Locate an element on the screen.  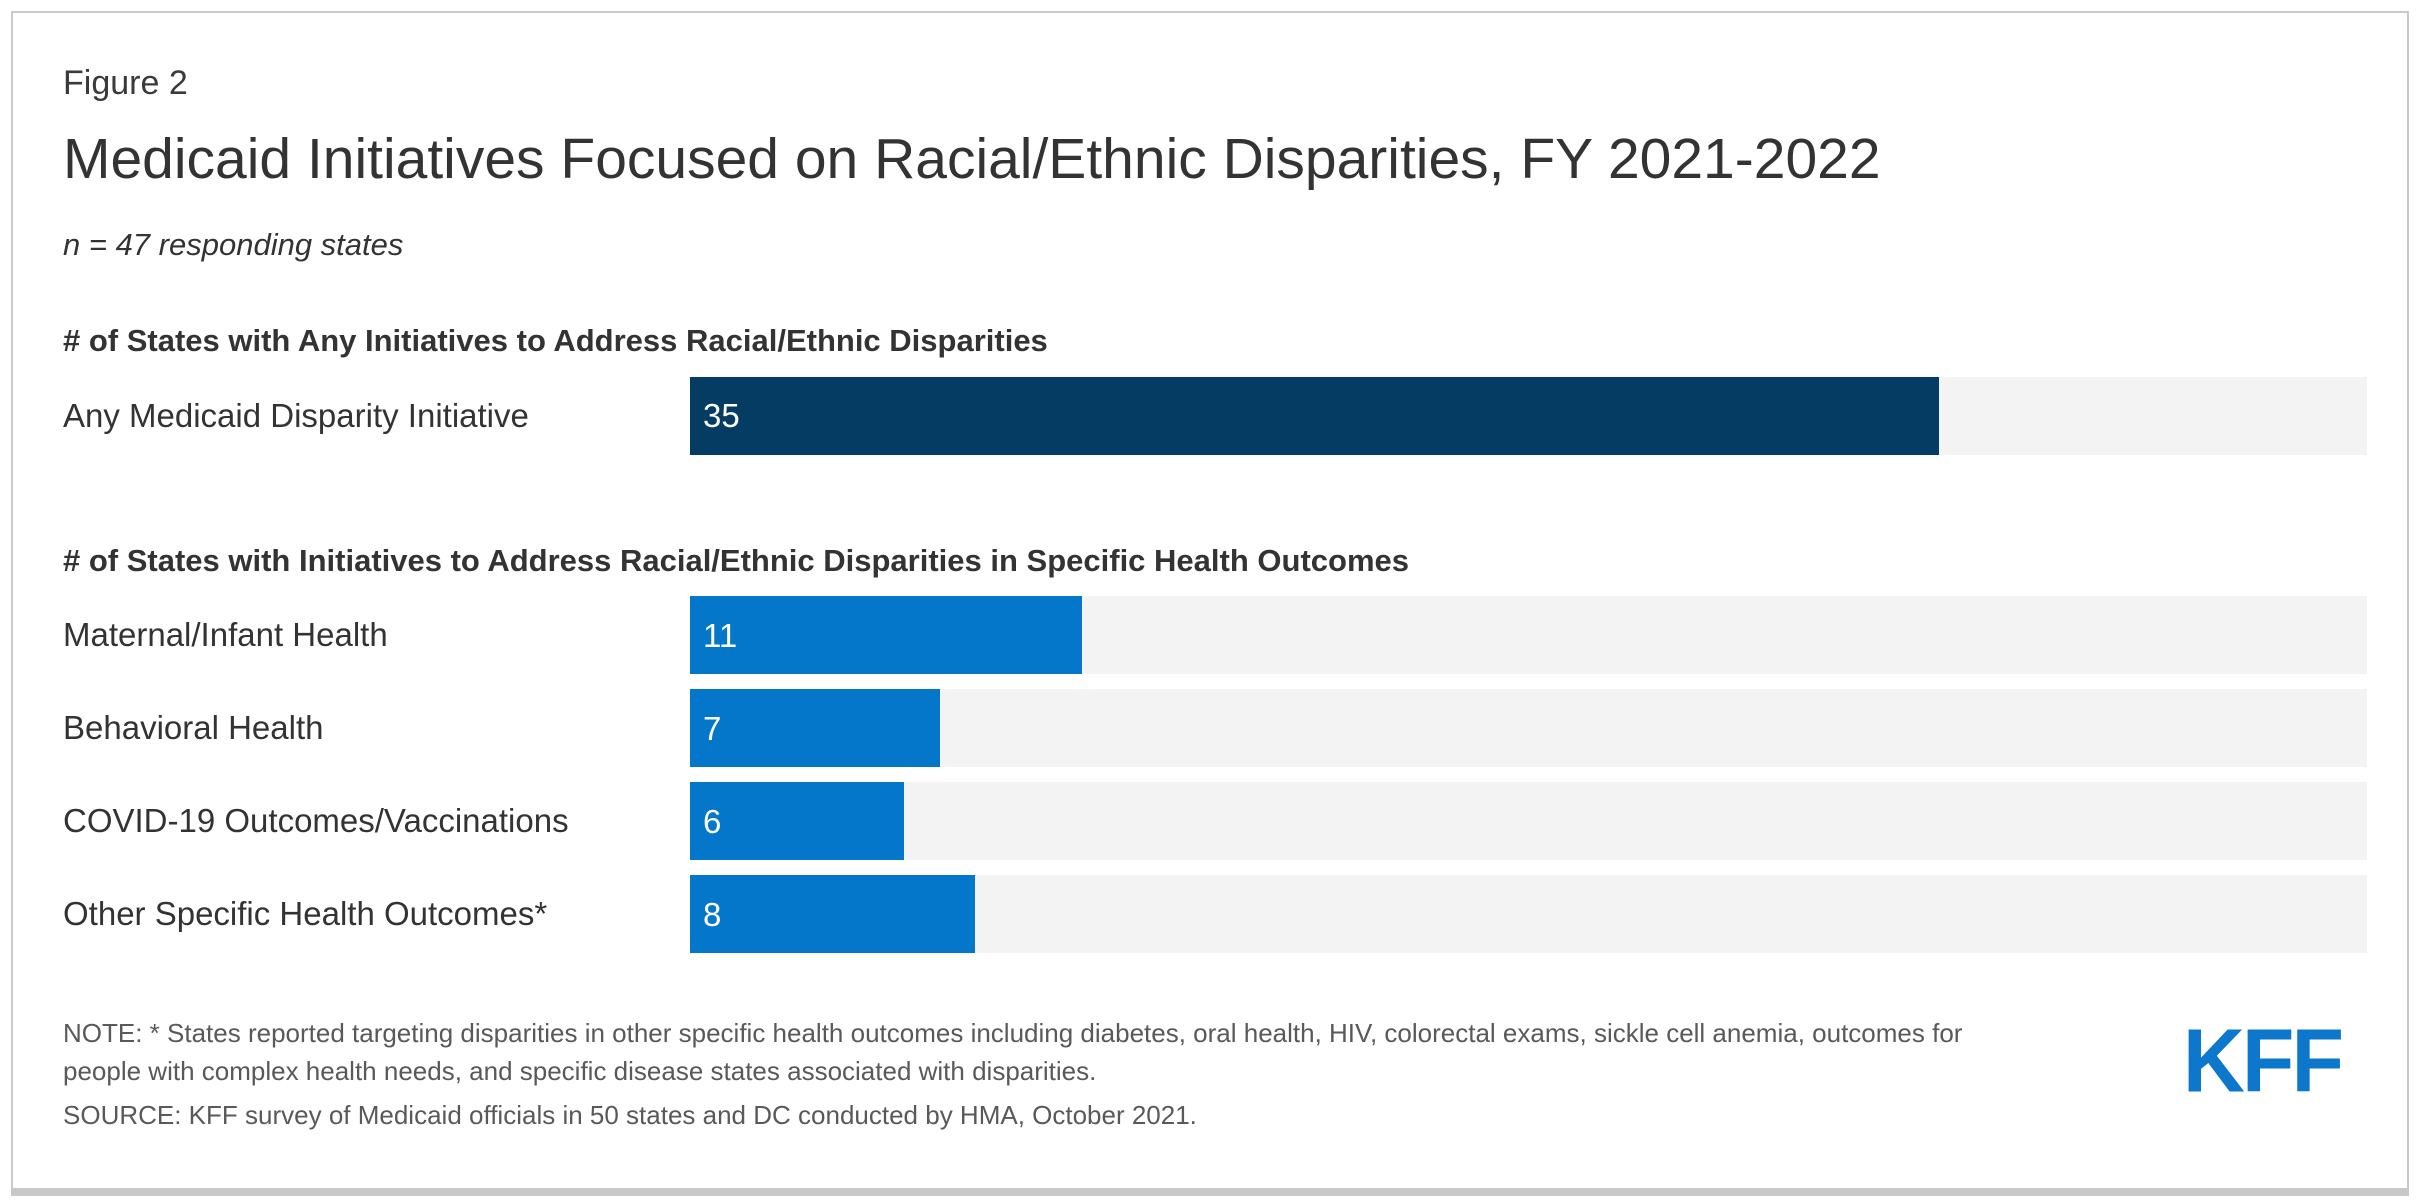
bar-fill: 7 is located at coordinates (815, 728).